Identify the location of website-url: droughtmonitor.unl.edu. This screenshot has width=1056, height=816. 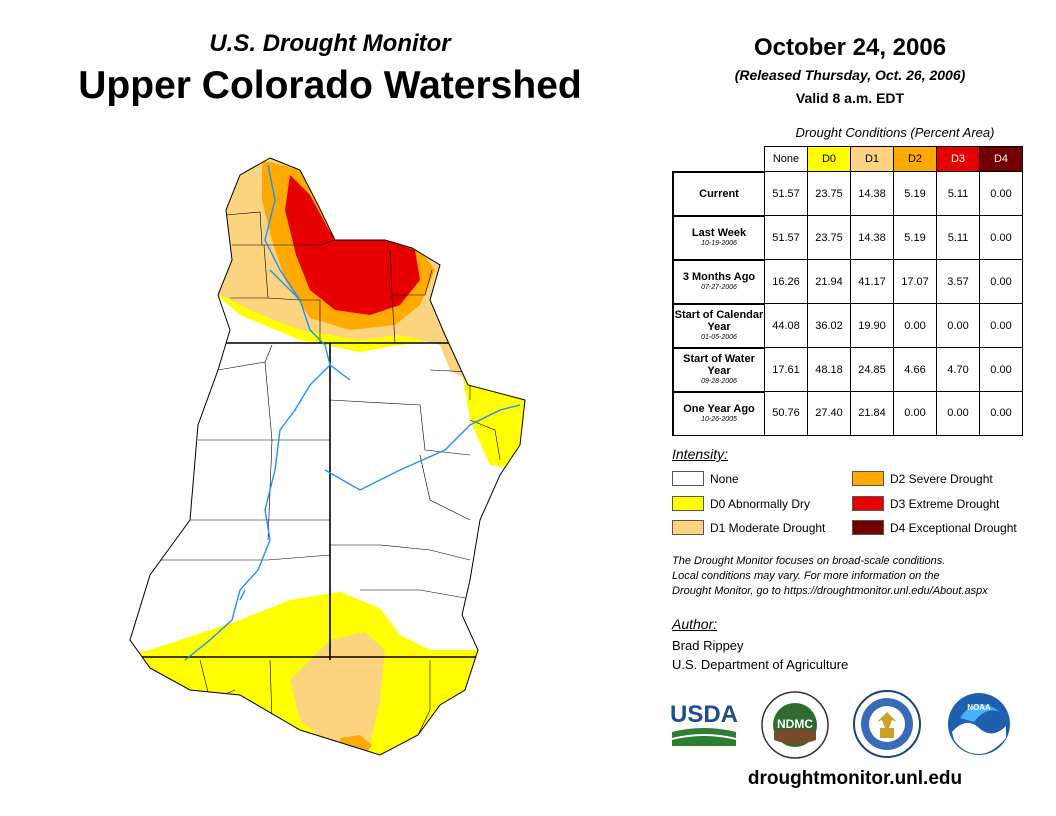
(855, 778).